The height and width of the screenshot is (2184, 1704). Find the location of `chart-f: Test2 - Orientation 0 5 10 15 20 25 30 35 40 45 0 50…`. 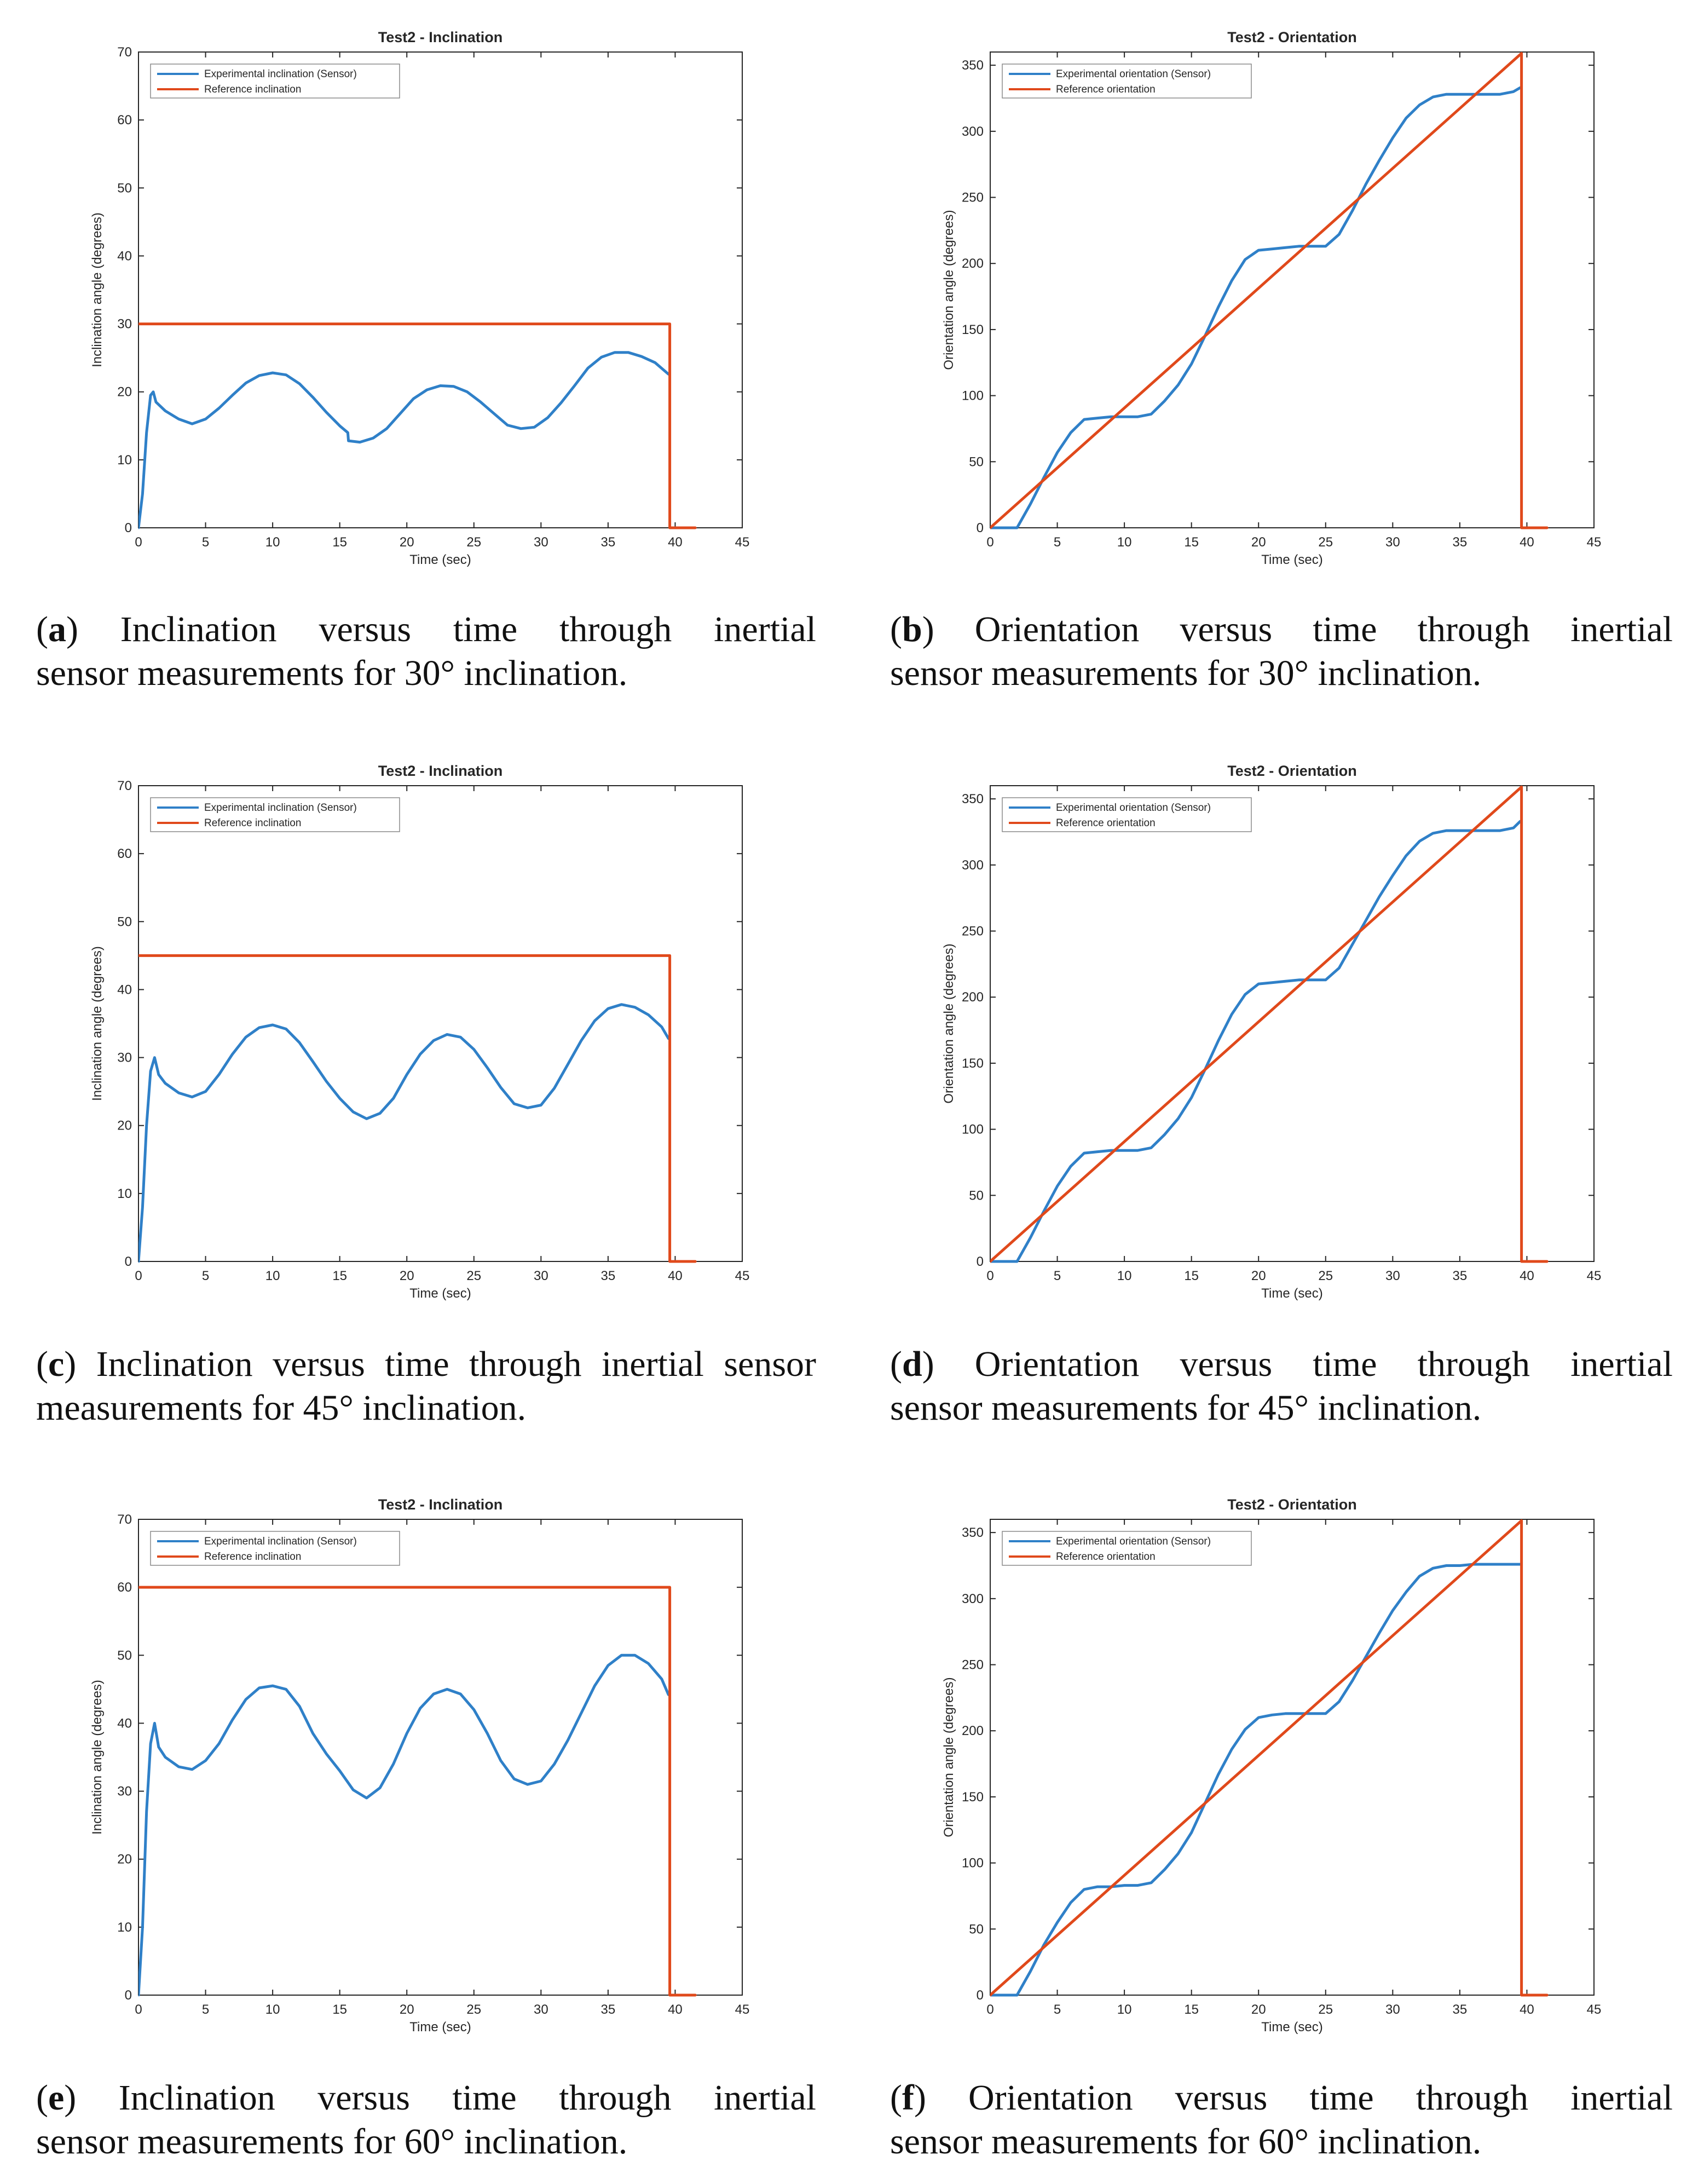

chart-f: Test2 - Orientation 0 5 10 15 20 25 30 35 40 45 0 50… is located at coordinates (1271, 1765).